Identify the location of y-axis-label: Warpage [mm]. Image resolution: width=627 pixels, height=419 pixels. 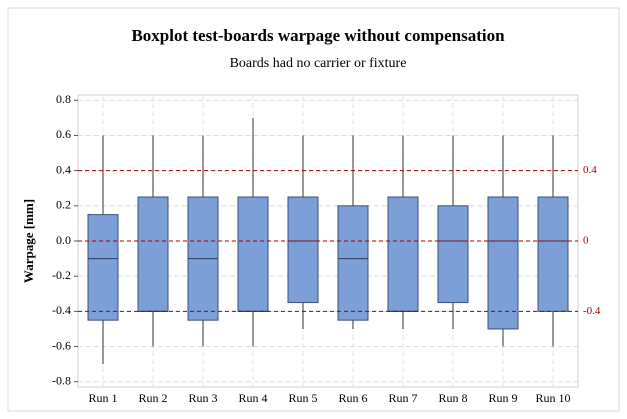
(28, 241).